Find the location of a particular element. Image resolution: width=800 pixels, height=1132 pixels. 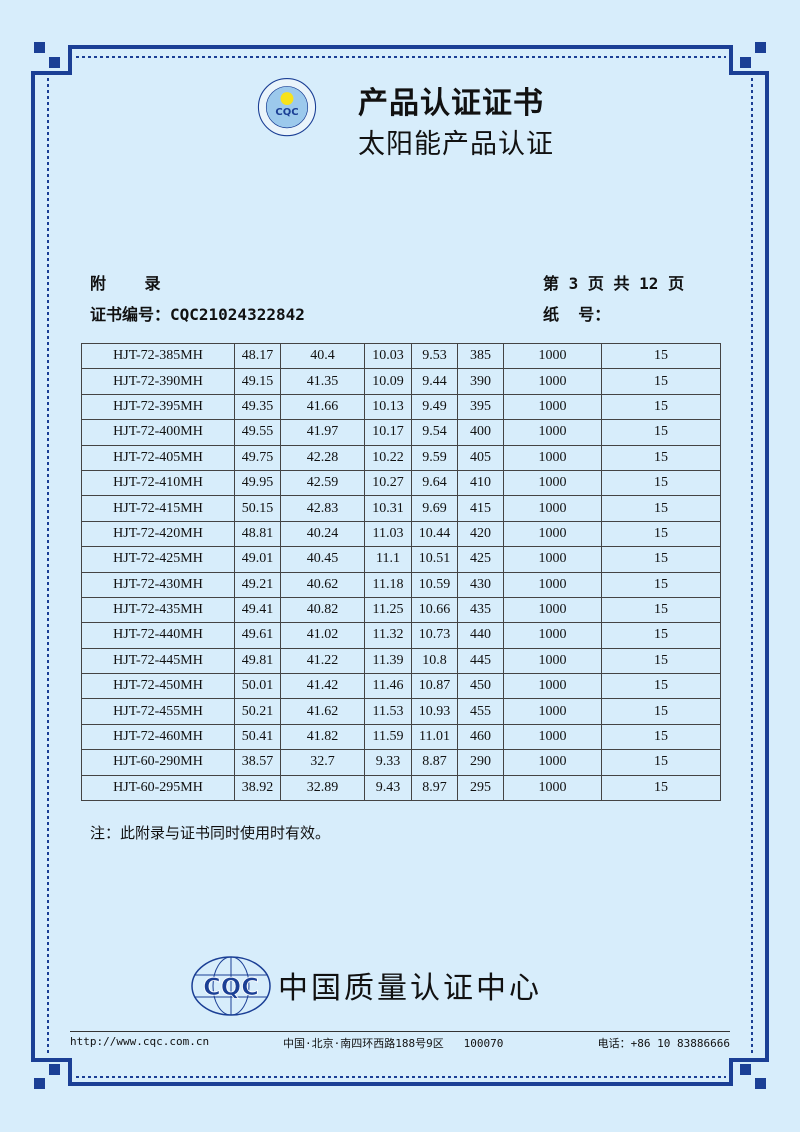

value-cell: 9.49 is located at coordinates (434, 407).